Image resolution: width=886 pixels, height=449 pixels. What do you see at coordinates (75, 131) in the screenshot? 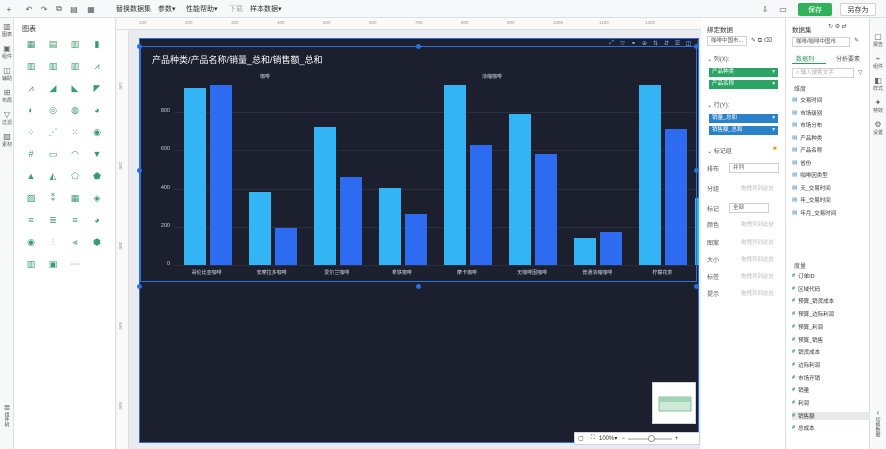
I see `chart-type-icon: ⁙` at bounding box center [75, 131].